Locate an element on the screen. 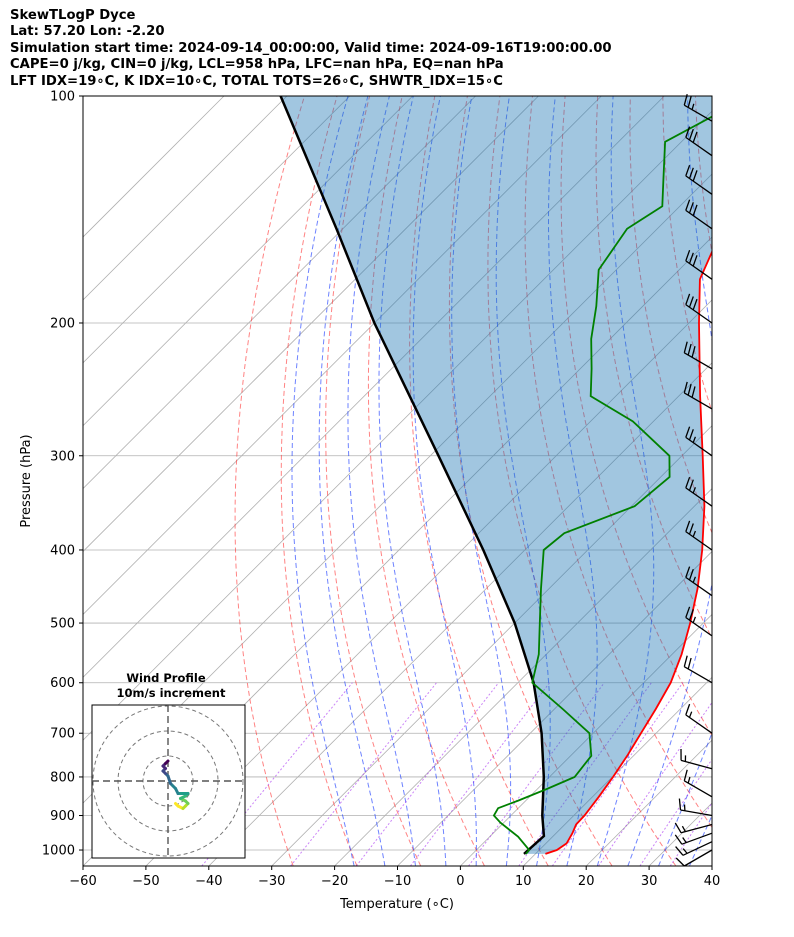 This screenshot has height=937, width=794. inset-subtitle: 10m/s increment is located at coordinates (171, 693).